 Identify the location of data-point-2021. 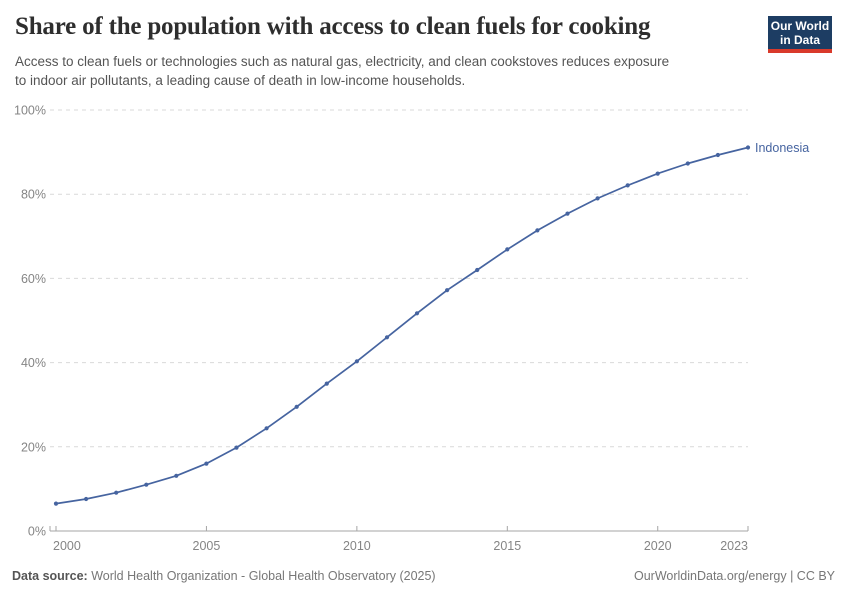
(687, 163).